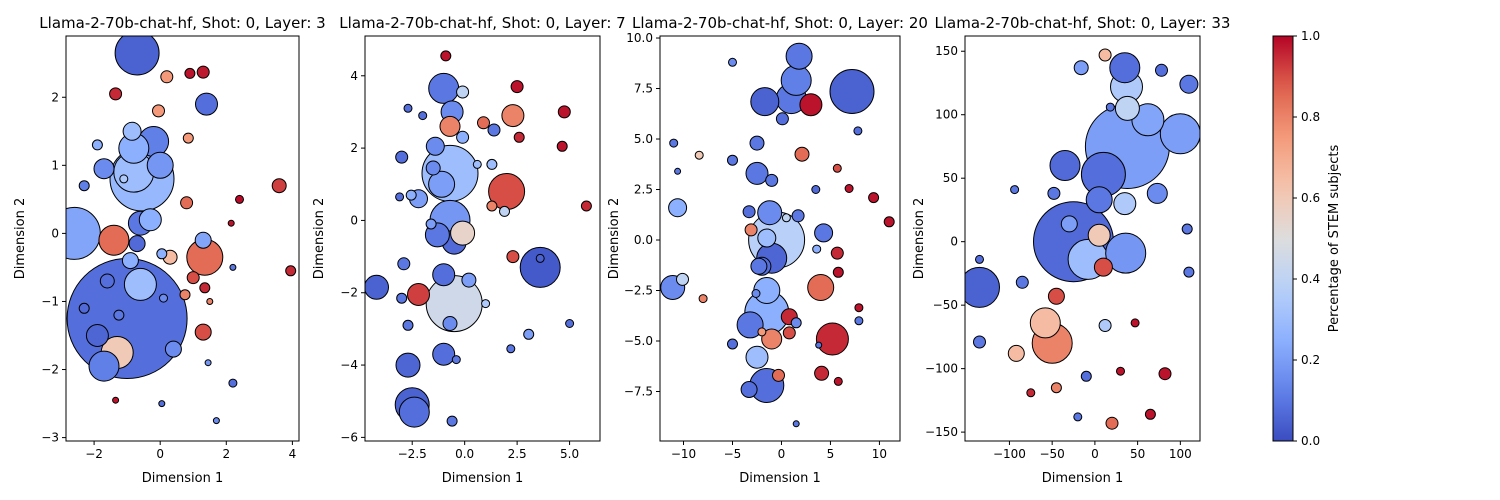 Image resolution: width=1500 pixels, height=500 pixels. Describe the element at coordinates (1310, 198) in the screenshot. I see `colorbar-tick-label: 0.6` at that location.